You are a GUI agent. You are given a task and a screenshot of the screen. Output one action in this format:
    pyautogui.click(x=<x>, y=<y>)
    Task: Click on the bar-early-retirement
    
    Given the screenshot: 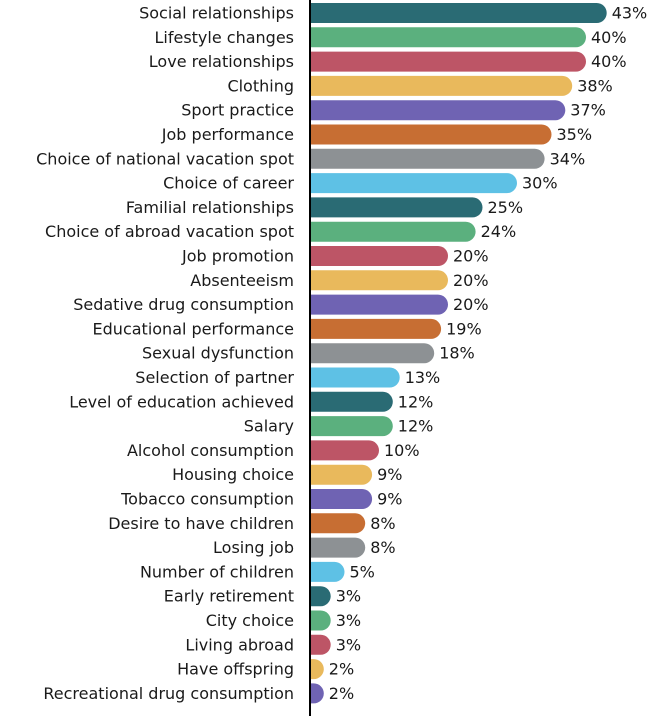 What is the action you would take?
    pyautogui.click(x=320, y=596)
    